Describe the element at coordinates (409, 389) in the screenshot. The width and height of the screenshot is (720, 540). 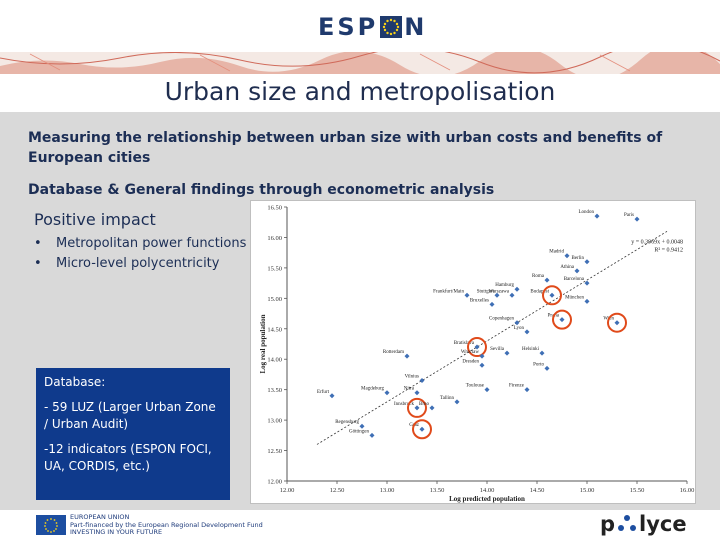
I see `data-point-label: Nitra` at that location.